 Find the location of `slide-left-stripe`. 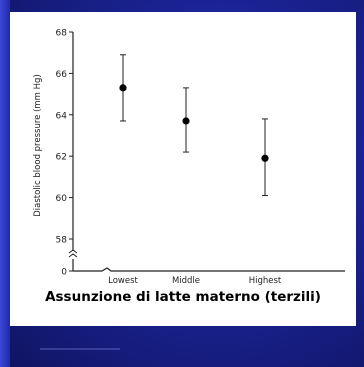

slide-left-stripe is located at coordinates (5, 183).